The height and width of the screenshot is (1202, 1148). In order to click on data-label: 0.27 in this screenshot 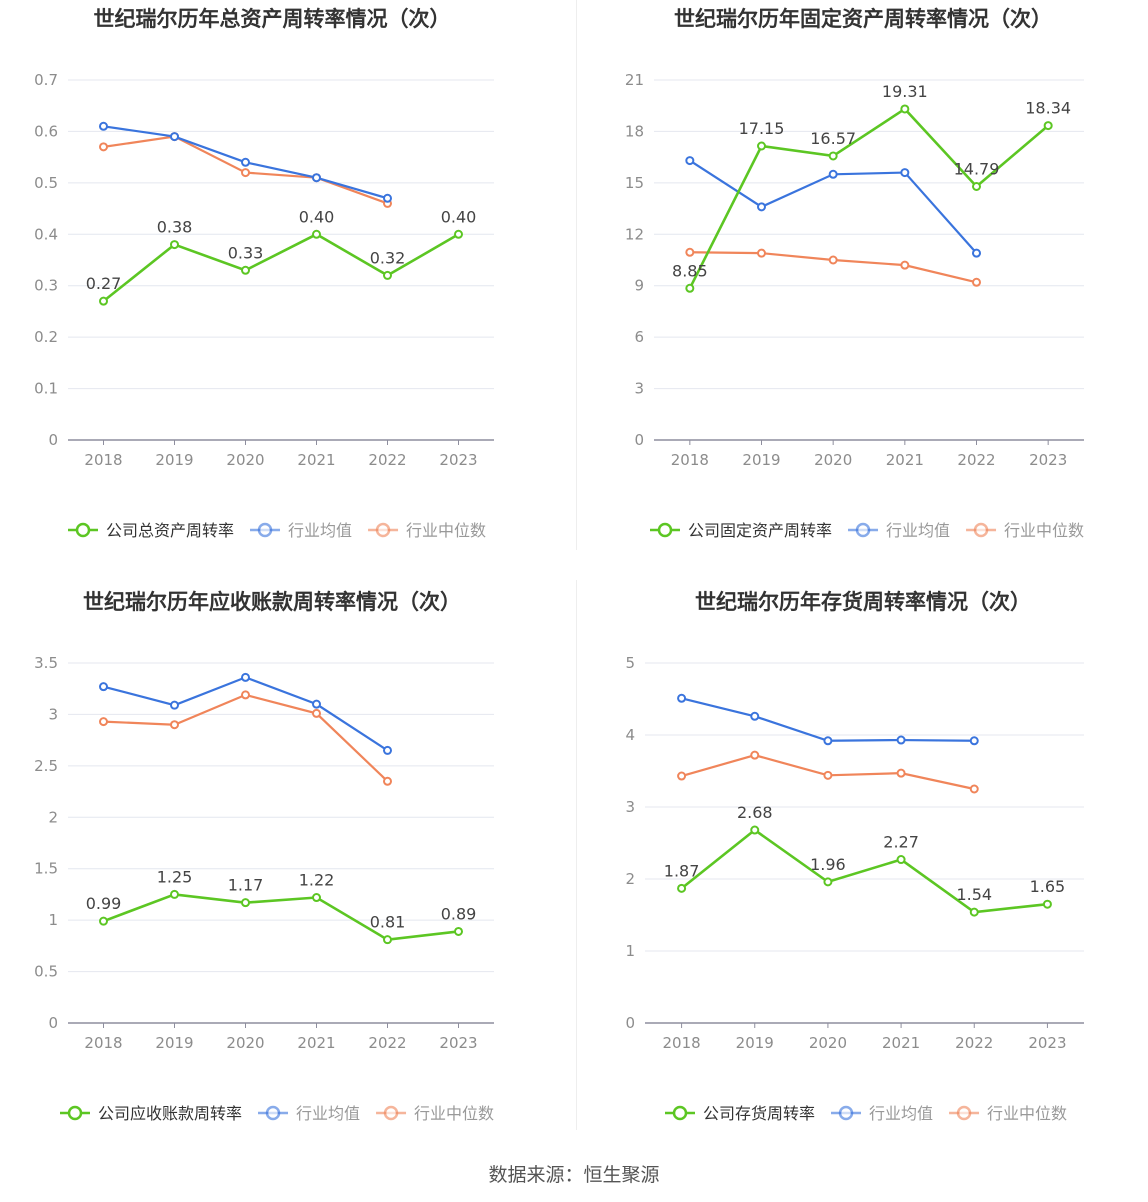, I will do `click(104, 283)`.